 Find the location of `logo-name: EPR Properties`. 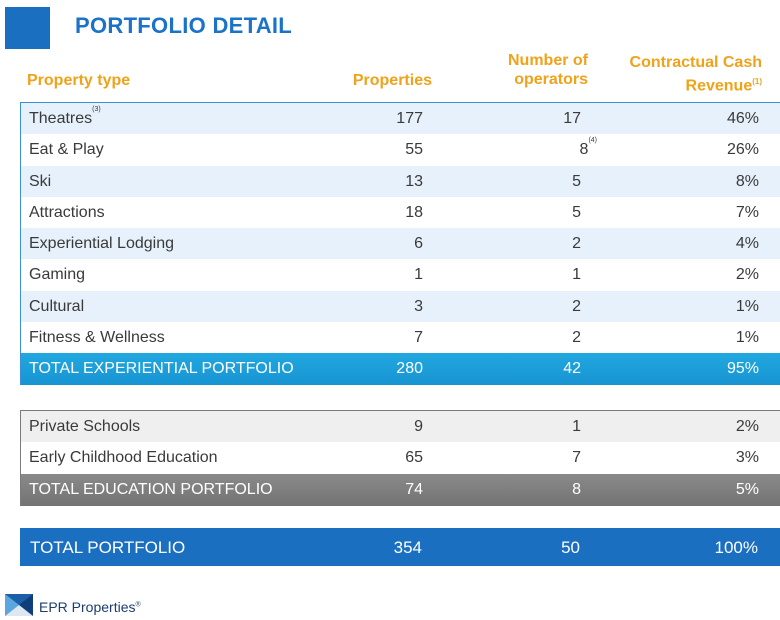

logo-name: EPR Properties is located at coordinates (87, 607).